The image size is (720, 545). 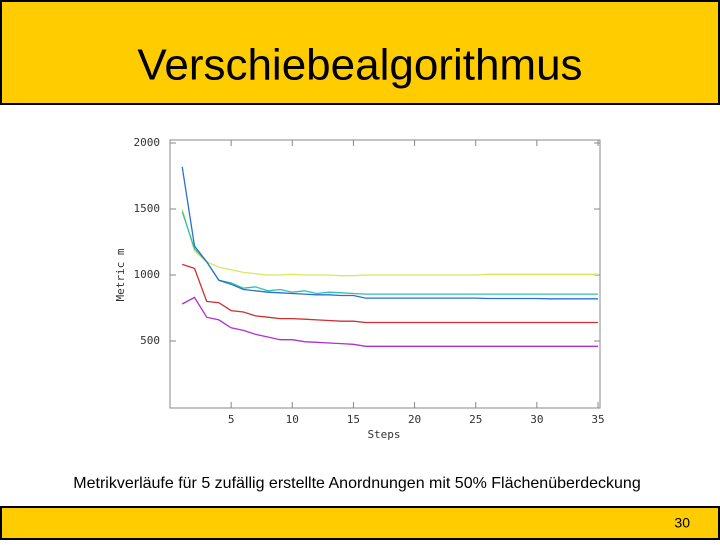 What do you see at coordinates (682, 523) in the screenshot?
I see `page-number: 30` at bounding box center [682, 523].